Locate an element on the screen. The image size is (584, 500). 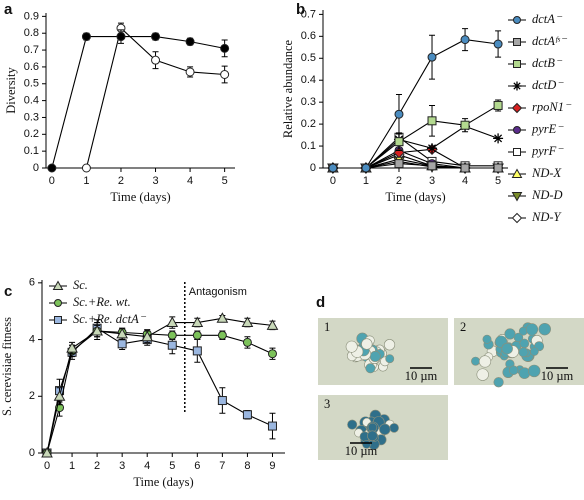
legend-label: dctAᶠˢ⁻ is located at coordinates (550, 41).